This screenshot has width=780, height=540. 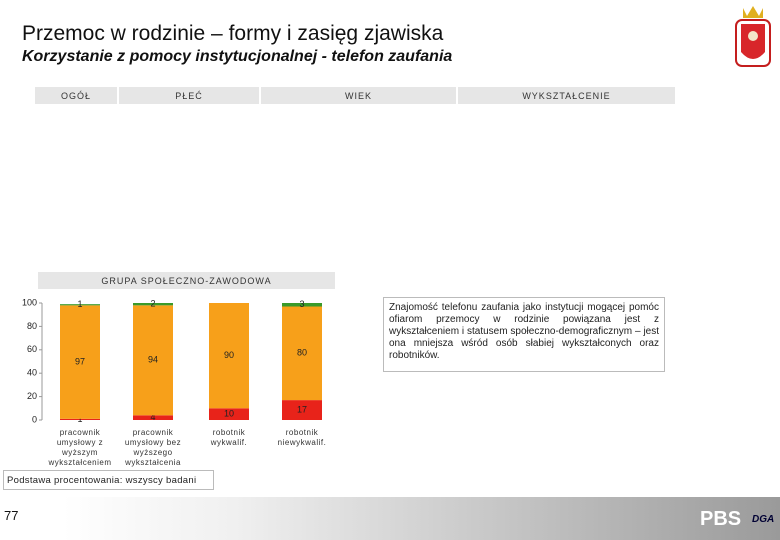 I want to click on value-label: 17, so click(x=302, y=409).